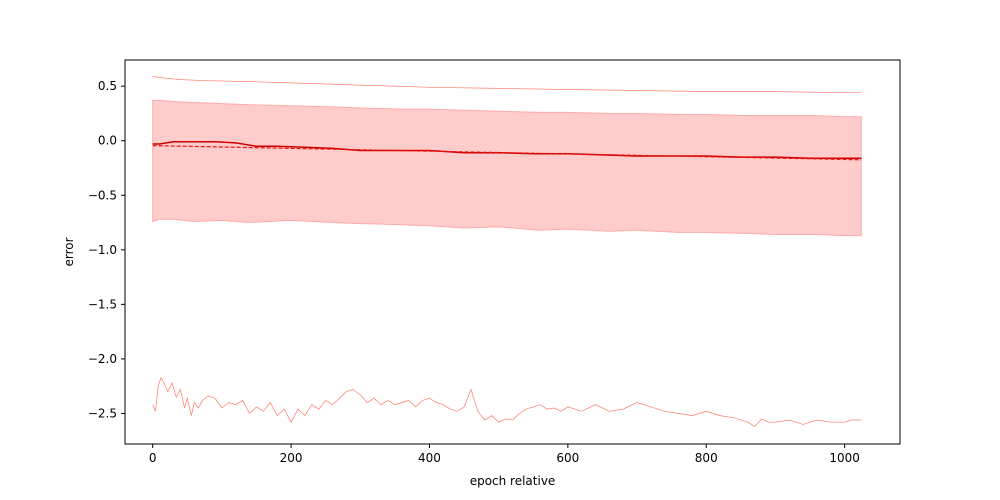 The image size is (1000, 500). What do you see at coordinates (107, 86) in the screenshot?
I see `y-tick-label: 0.5` at bounding box center [107, 86].